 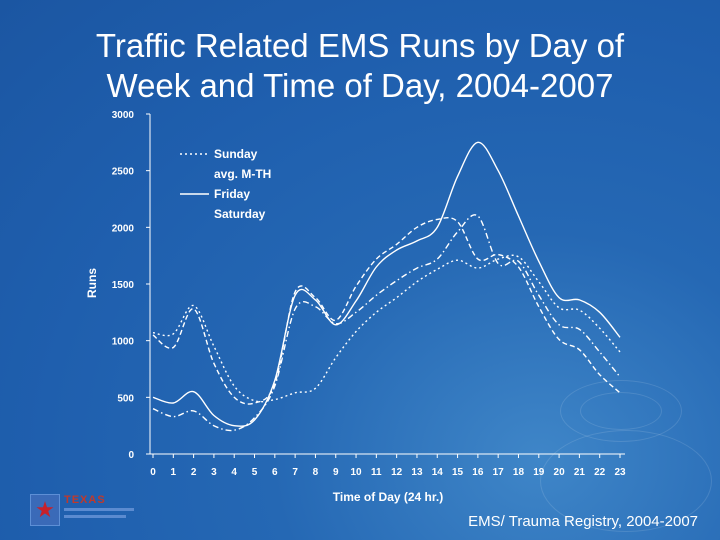 I want to click on x-tick-label: 17, so click(x=499, y=472).